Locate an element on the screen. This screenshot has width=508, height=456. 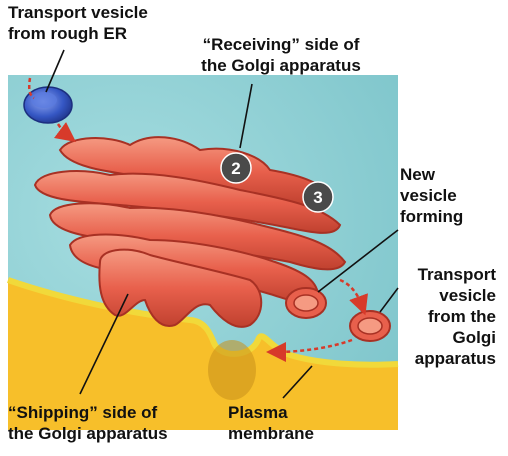
step-badge-2: 2 is located at coordinates (236, 168).